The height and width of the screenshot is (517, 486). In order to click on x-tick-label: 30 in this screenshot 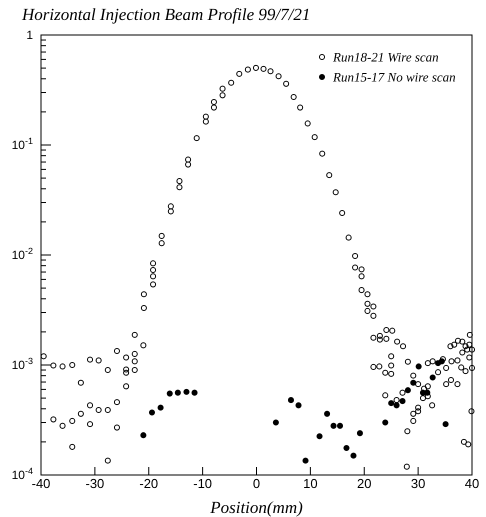, I will do `click(418, 484)`.